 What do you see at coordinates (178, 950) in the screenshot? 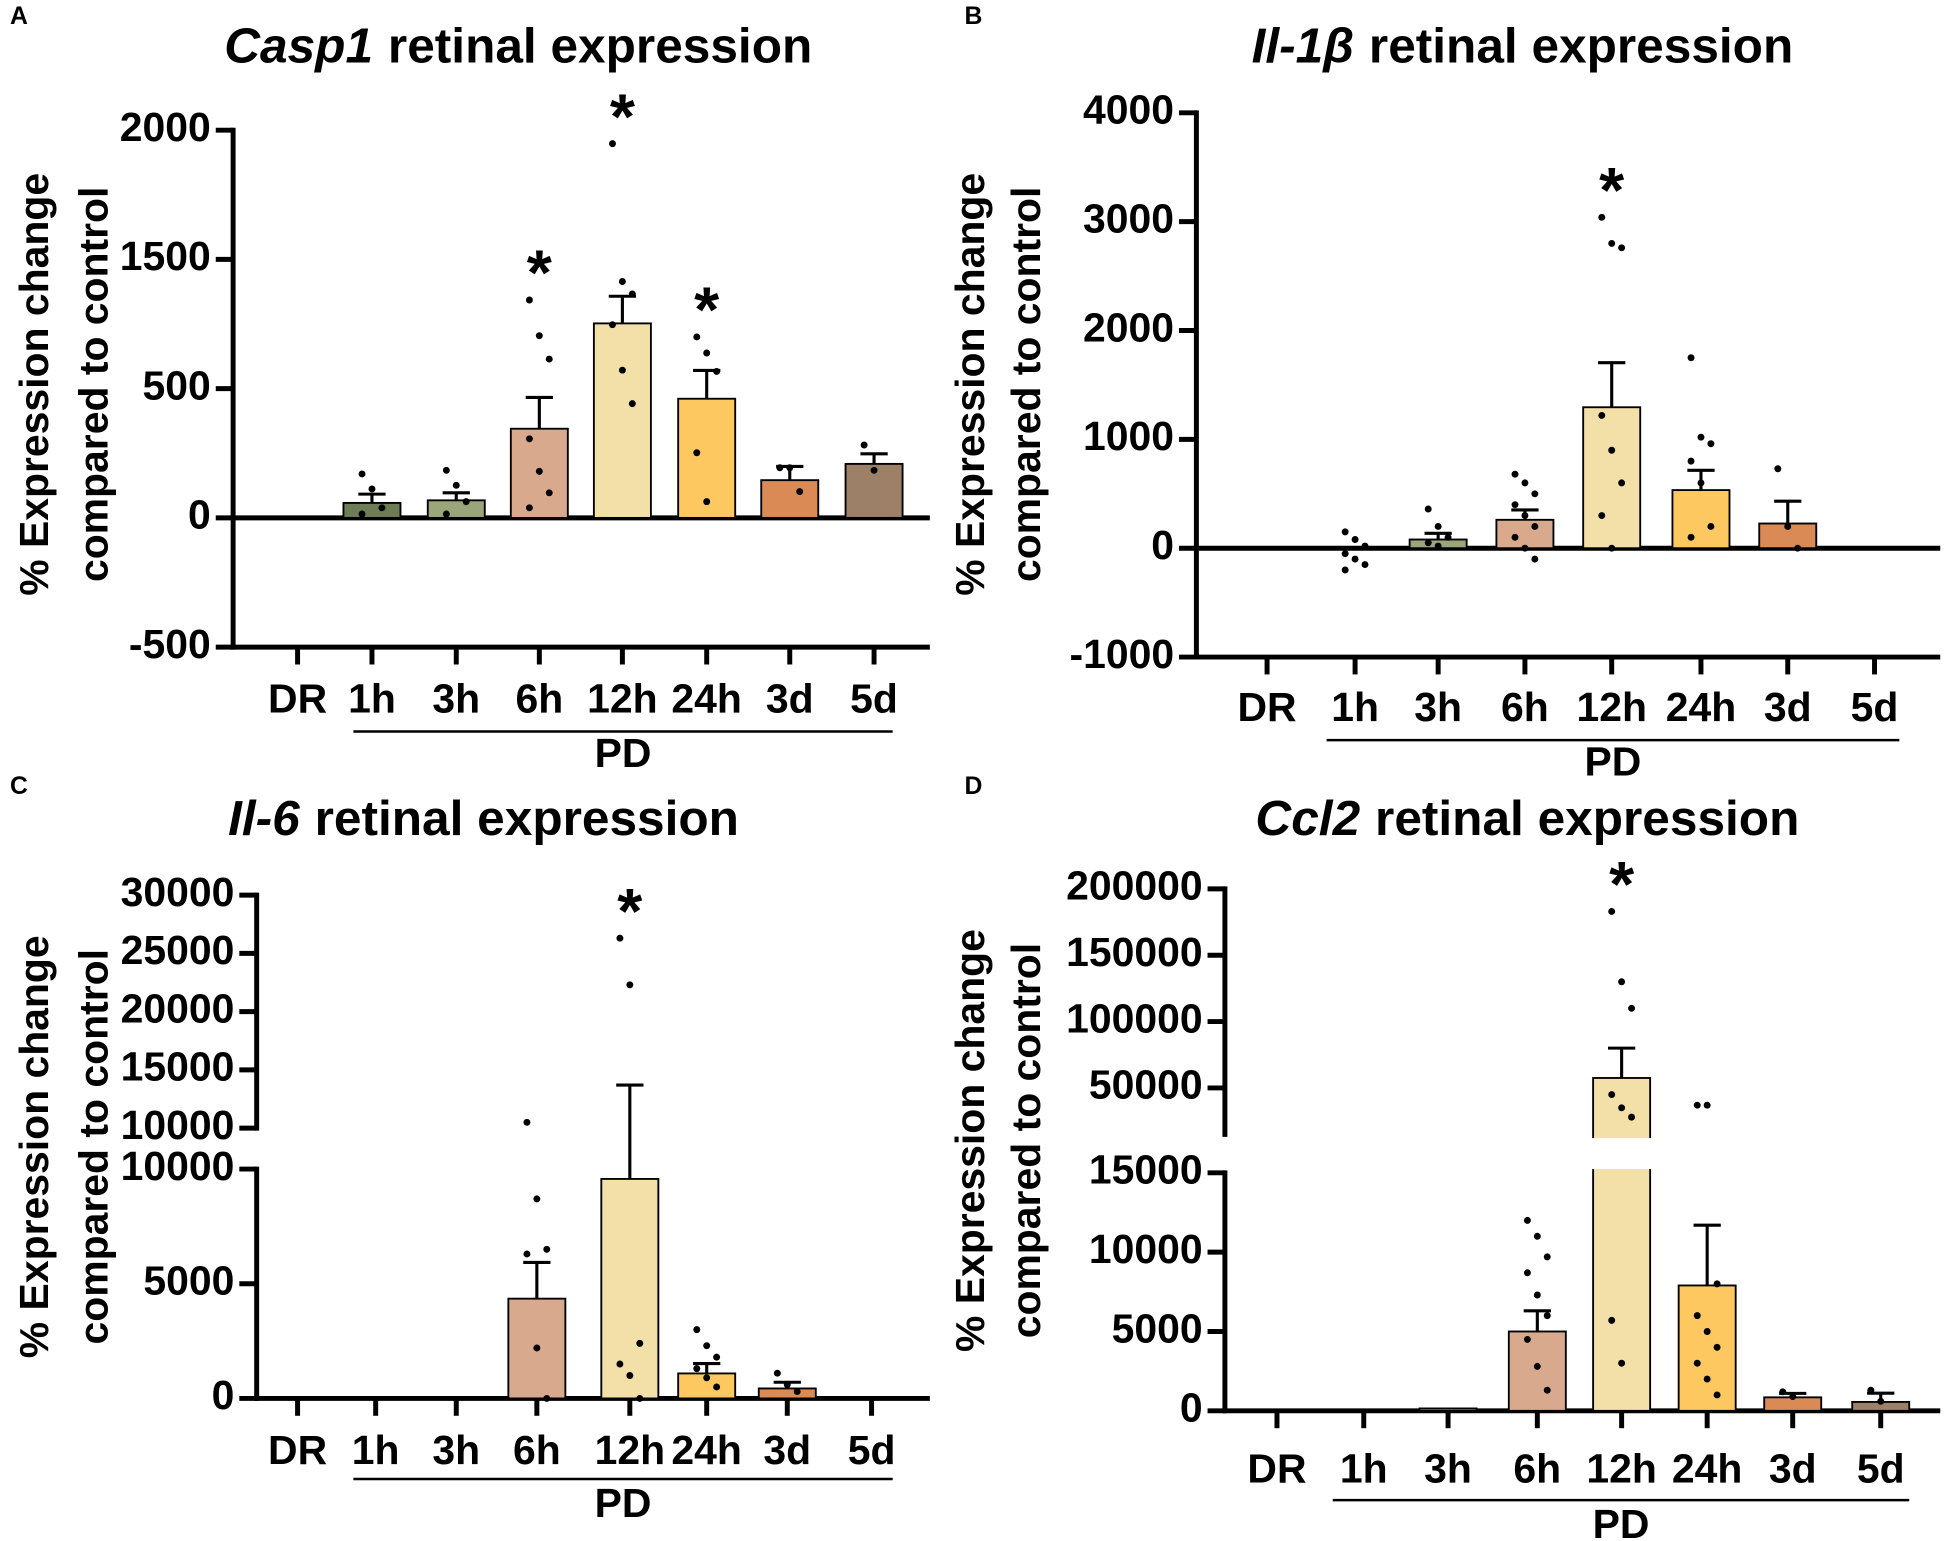
I see `y-tick-label: 25000` at bounding box center [178, 950].